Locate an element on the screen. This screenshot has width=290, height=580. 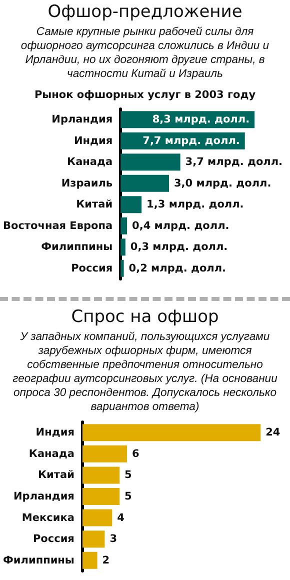
data-label: 7,7 млрд. долл. is located at coordinates (191, 140).